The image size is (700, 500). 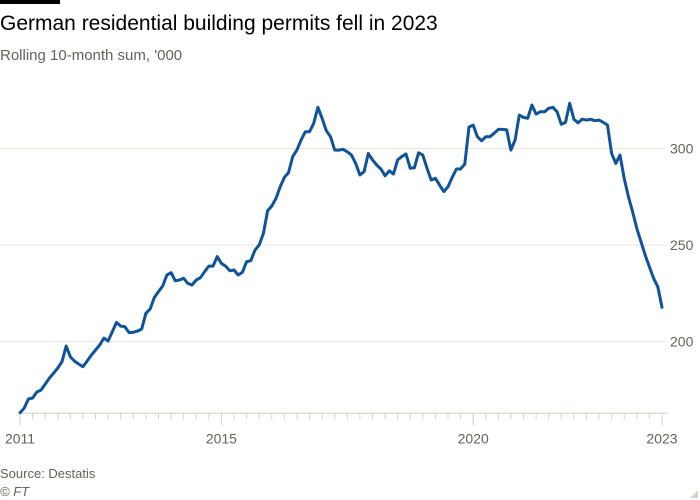 What do you see at coordinates (48, 473) in the screenshot?
I see `source-note: Source: Destatis` at bounding box center [48, 473].